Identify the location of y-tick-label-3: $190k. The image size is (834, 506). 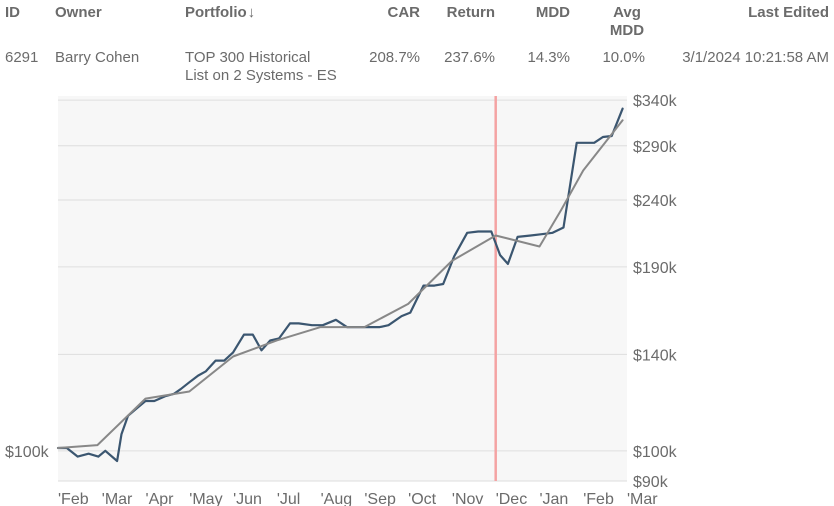
(655, 268).